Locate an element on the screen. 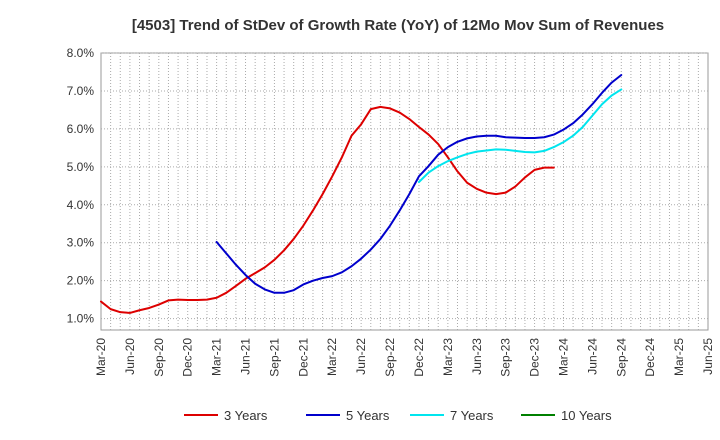 This screenshot has height=440, width=720. x-tick-label: Dec-21 is located at coordinates (303, 357).